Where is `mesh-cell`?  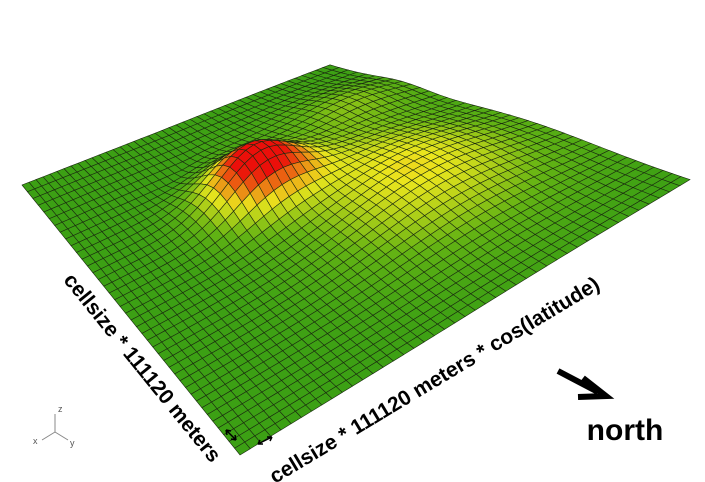
mesh-cell is located at coordinates (242, 448).